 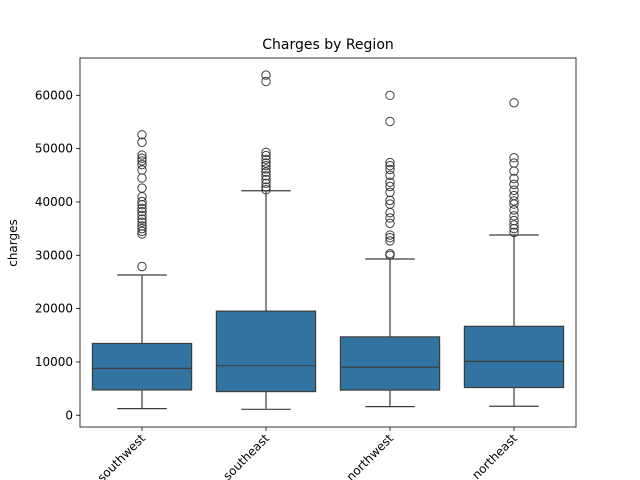 What do you see at coordinates (514, 252) in the screenshot?
I see `box-group-northeast` at bounding box center [514, 252].